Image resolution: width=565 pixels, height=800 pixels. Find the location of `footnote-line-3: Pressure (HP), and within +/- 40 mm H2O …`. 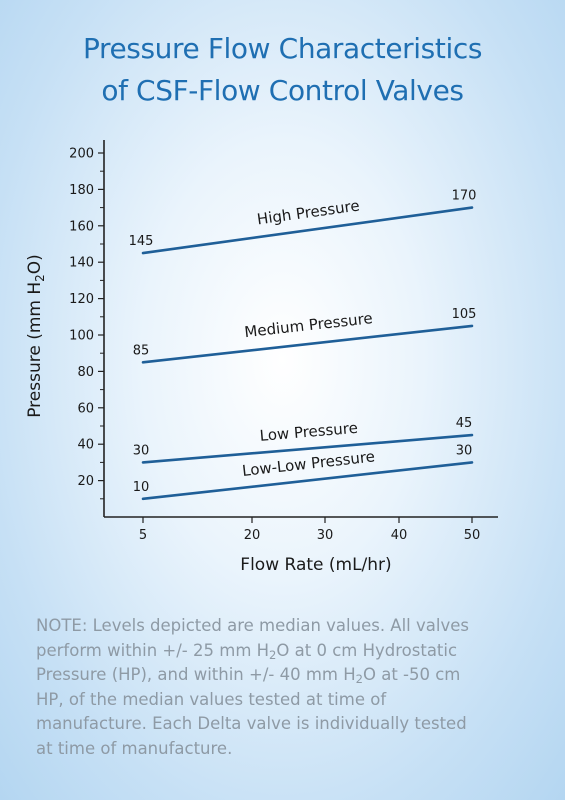

footnote-line-3: Pressure (HP), and within +/- 40 mm H2O … is located at coordinates (291, 675).